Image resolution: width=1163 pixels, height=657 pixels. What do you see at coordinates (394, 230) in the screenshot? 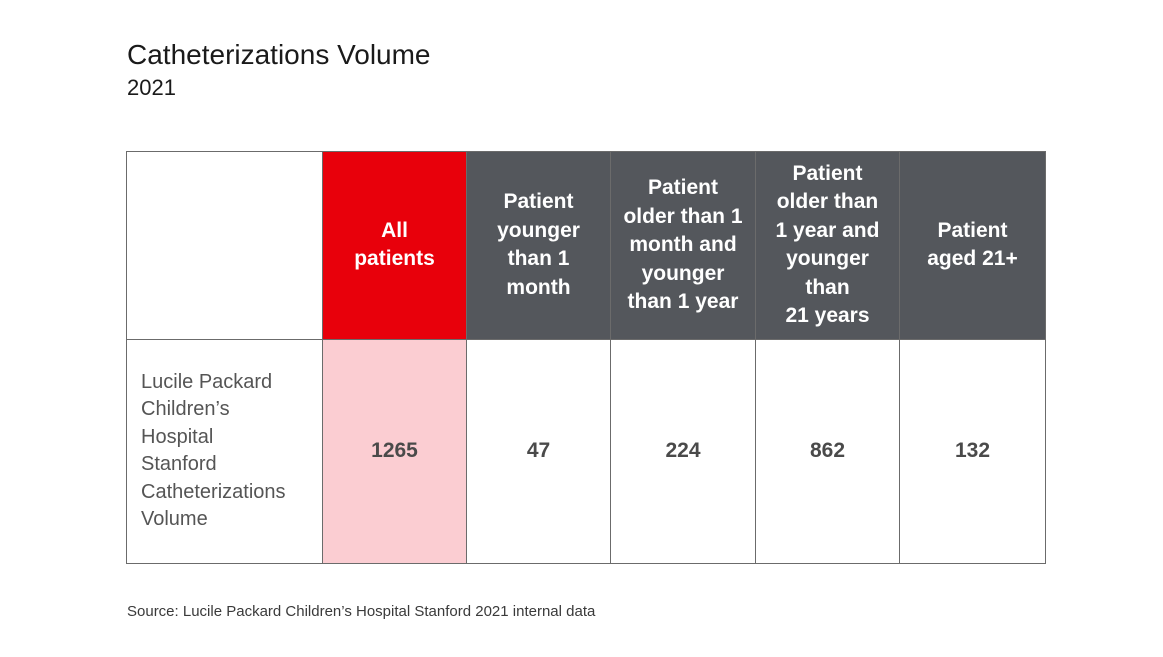
I see `column-header-line: All` at bounding box center [394, 230].